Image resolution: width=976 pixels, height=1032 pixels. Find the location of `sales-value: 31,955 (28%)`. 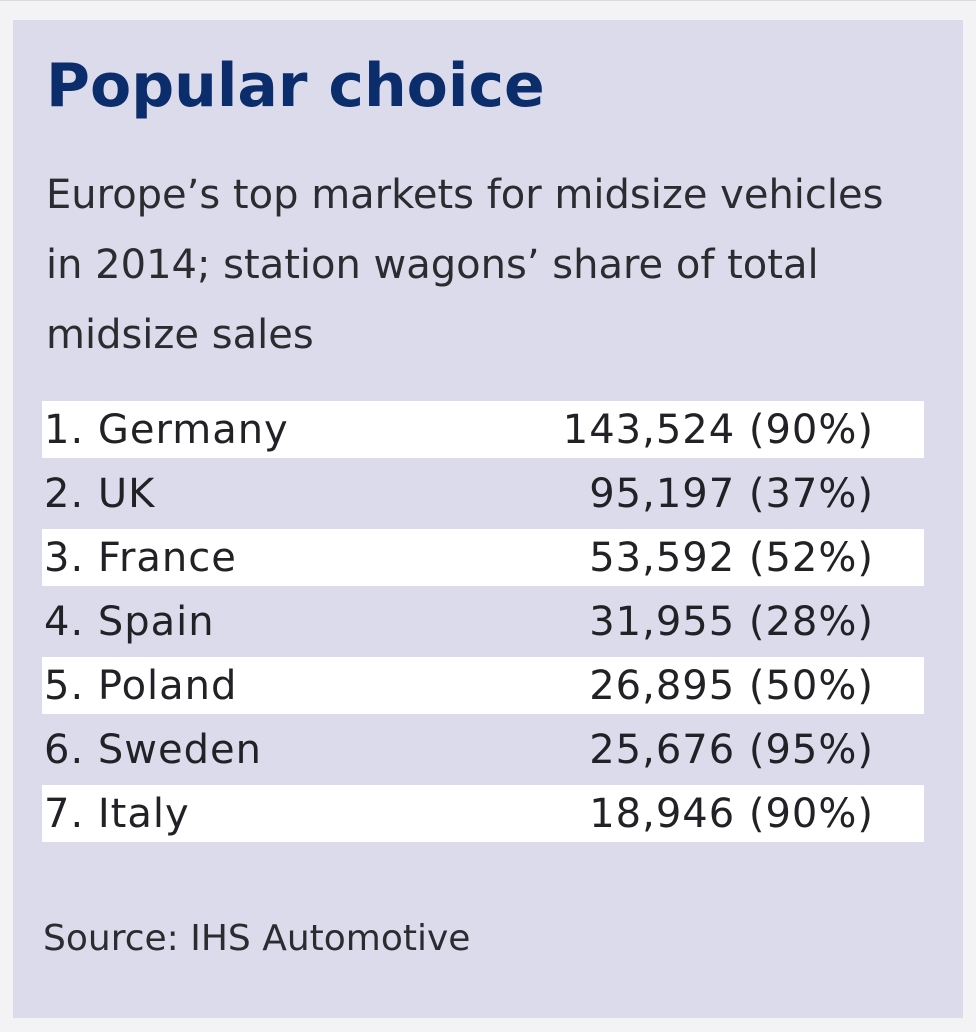

sales-value: 31,955 (28%) is located at coordinates (731, 622).